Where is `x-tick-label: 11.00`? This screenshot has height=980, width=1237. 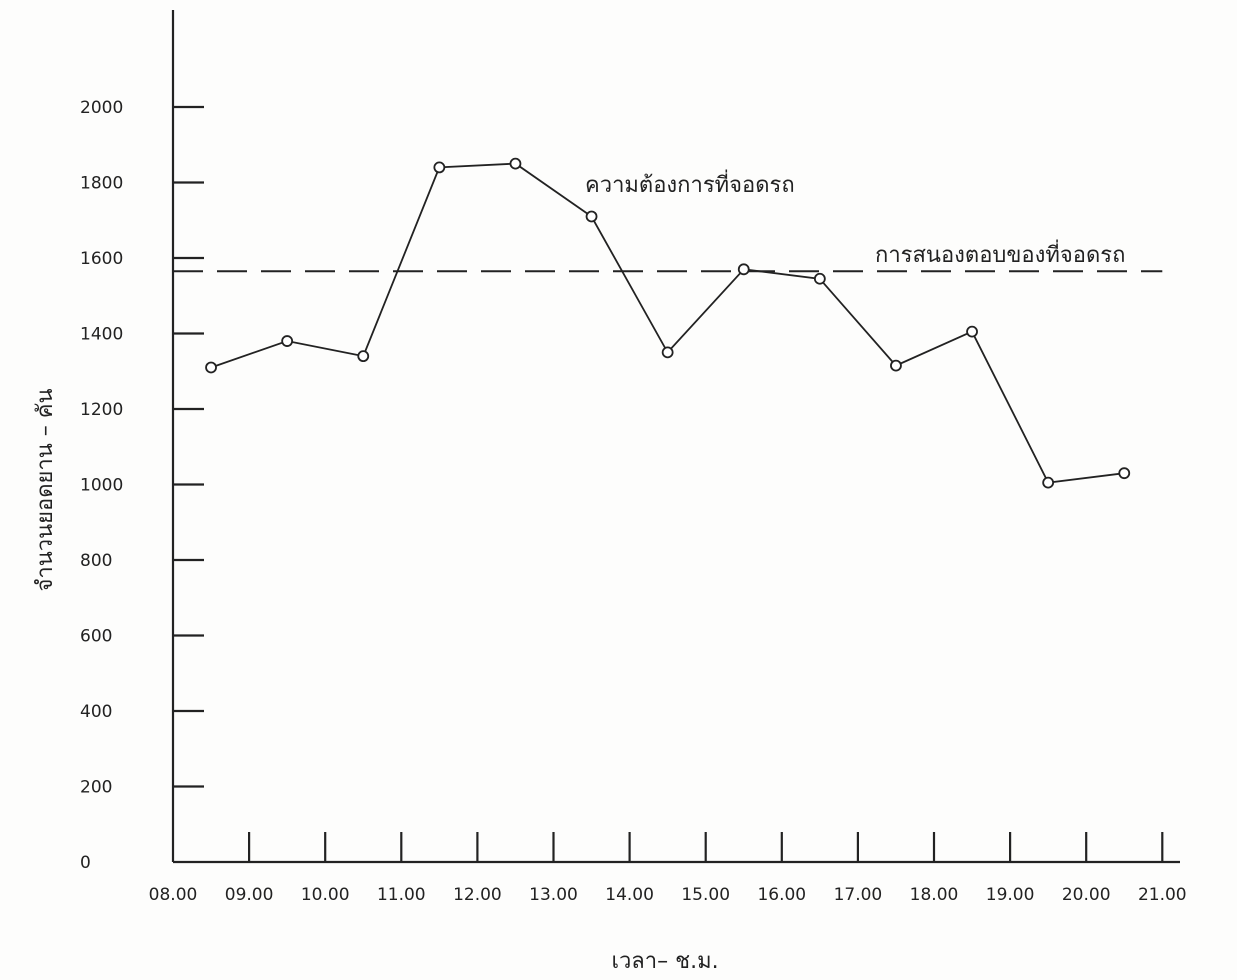
x-tick-label: 11.00 is located at coordinates (401, 895).